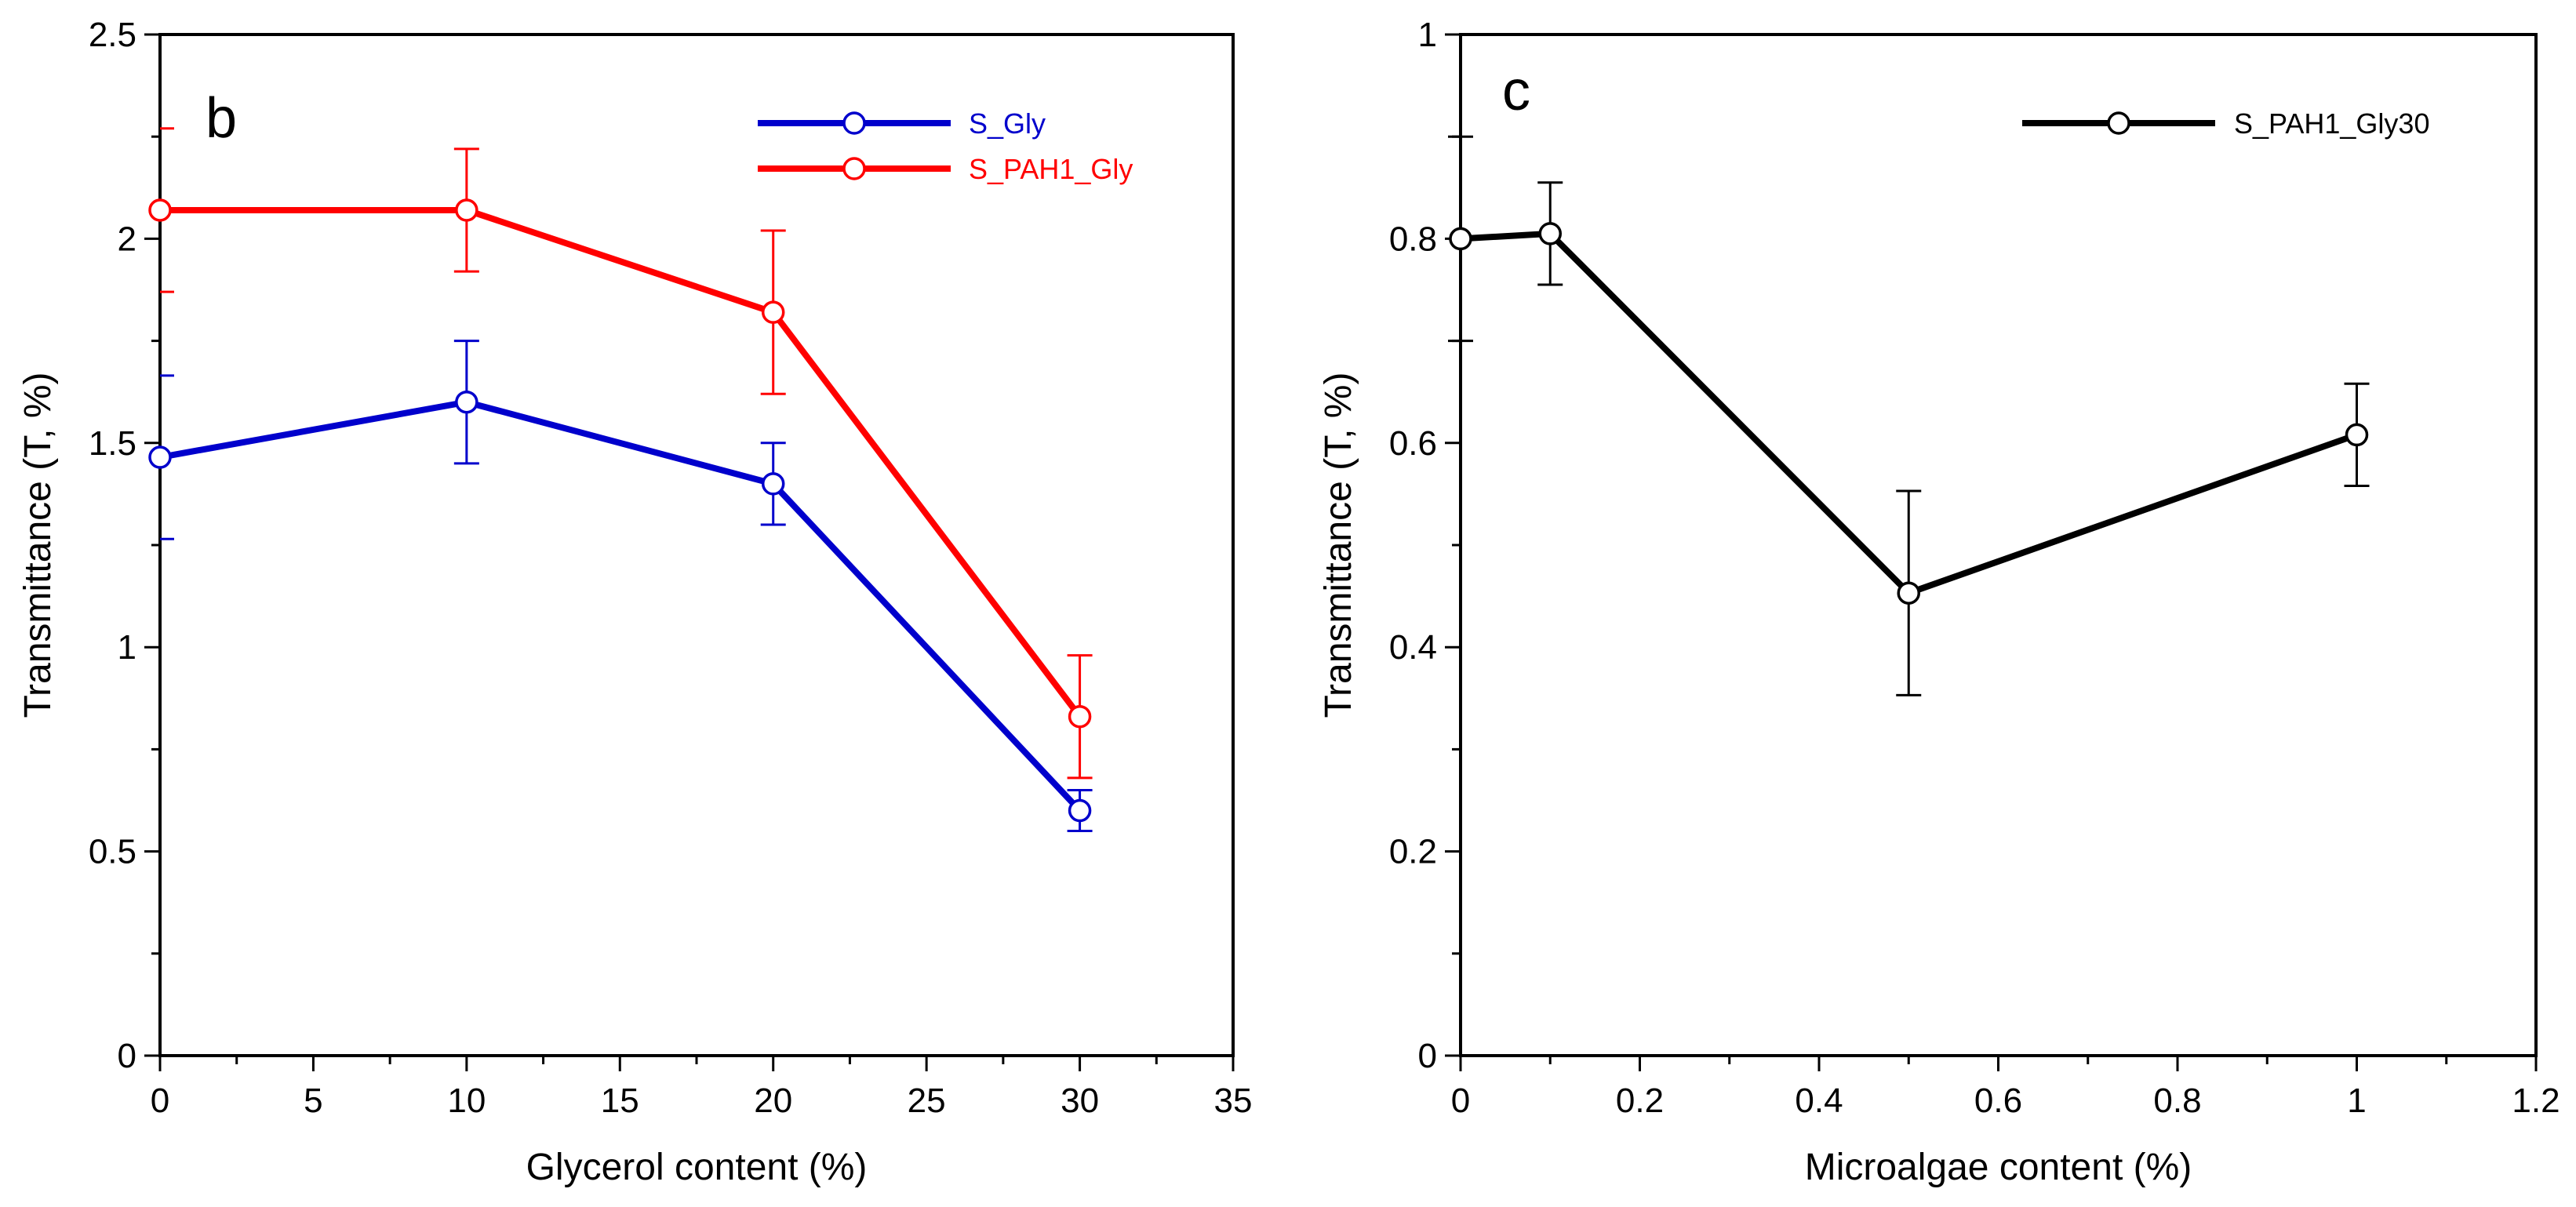  What do you see at coordinates (466, 1101) in the screenshot?
I see `x-tick-label: 10` at bounding box center [466, 1101].